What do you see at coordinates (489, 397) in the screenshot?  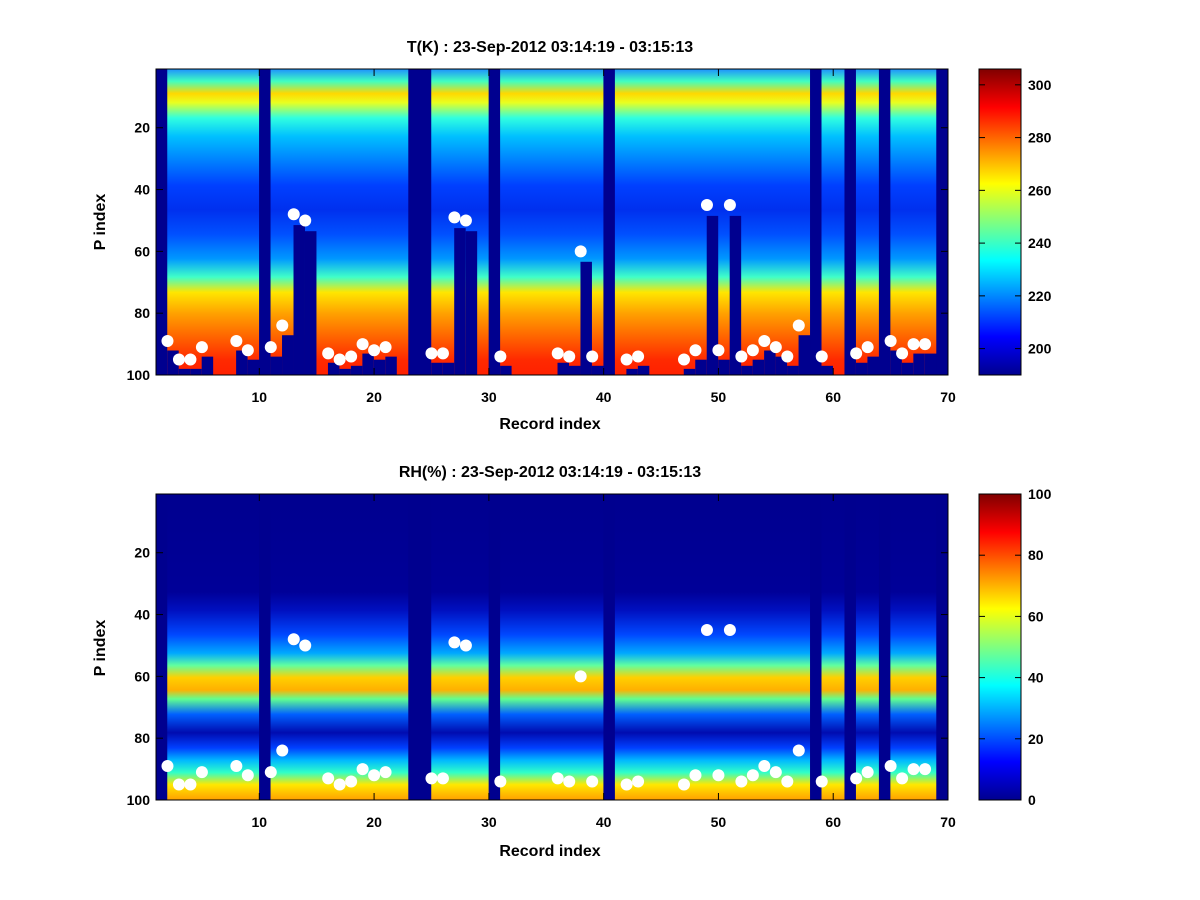 I see `x-tick-label: 30` at bounding box center [489, 397].